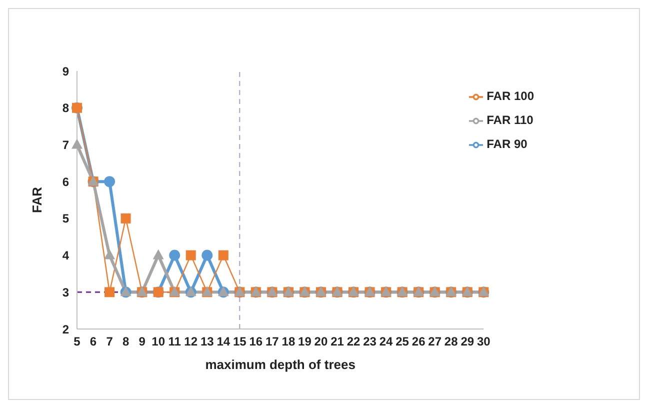 The width and height of the screenshot is (647, 404). What do you see at coordinates (510, 96) in the screenshot?
I see `legend-label: FAR 100` at bounding box center [510, 96].